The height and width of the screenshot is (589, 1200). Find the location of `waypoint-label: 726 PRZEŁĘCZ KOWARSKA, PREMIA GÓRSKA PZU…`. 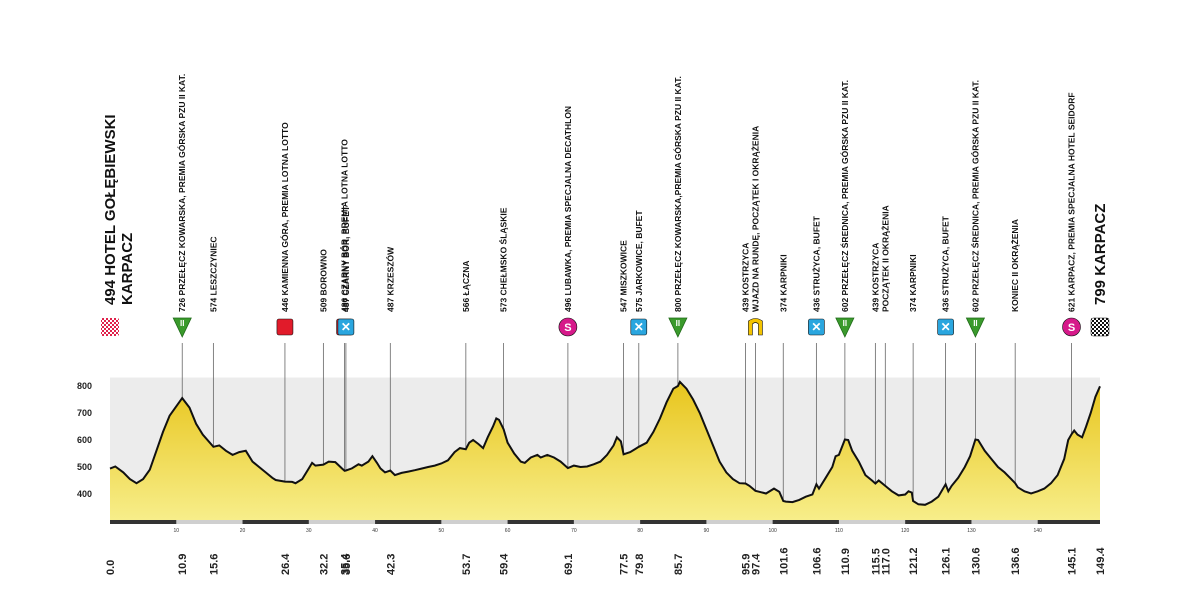

waypoint-label: 726 PRZEŁĘCZ KOWARSKA, PREMIA GÓRSKA PZU… is located at coordinates (181, 193).